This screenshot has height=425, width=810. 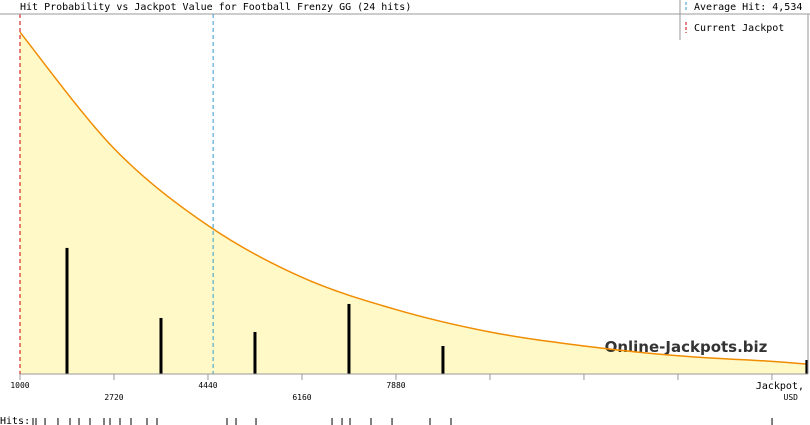 What do you see at coordinates (19, 385) in the screenshot?
I see `x-tick-label: 1000` at bounding box center [19, 385].